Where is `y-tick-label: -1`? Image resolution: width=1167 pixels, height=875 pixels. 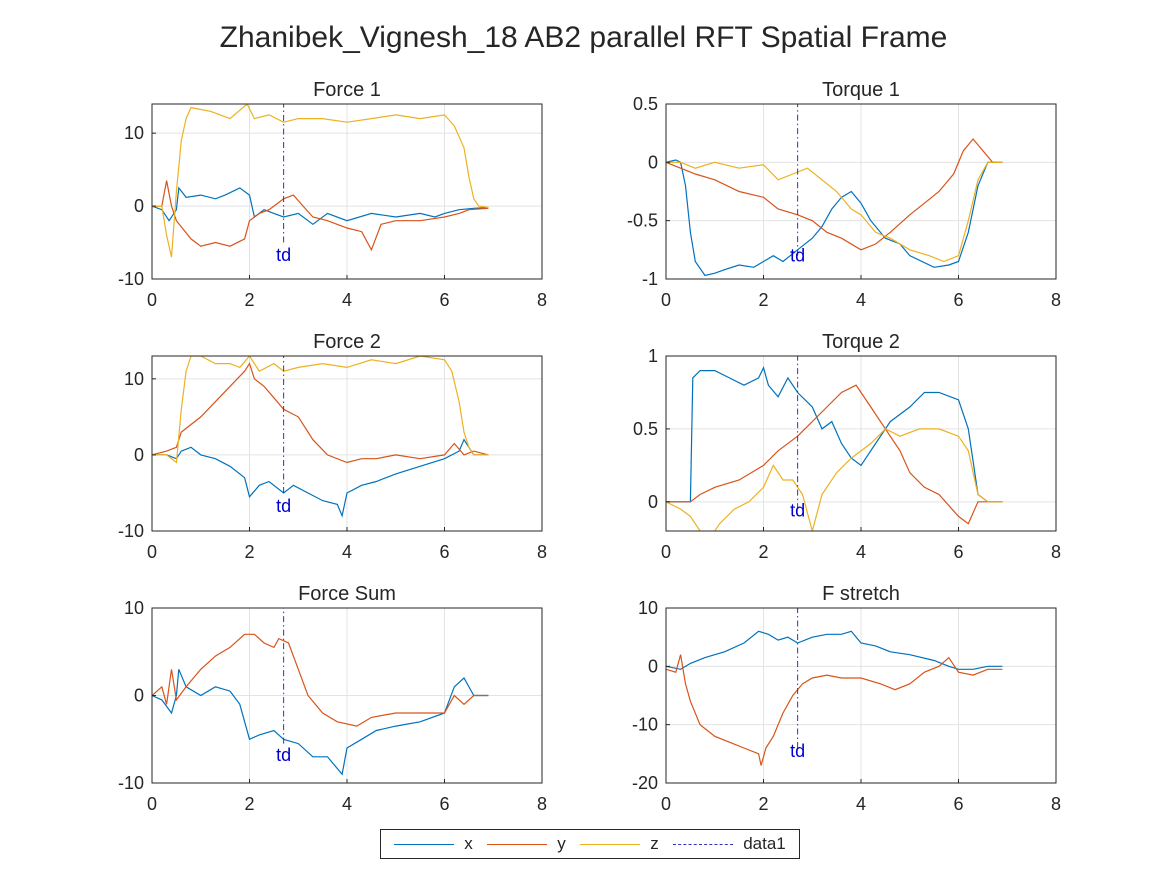
y-tick-label: -1 is located at coordinates (650, 279).